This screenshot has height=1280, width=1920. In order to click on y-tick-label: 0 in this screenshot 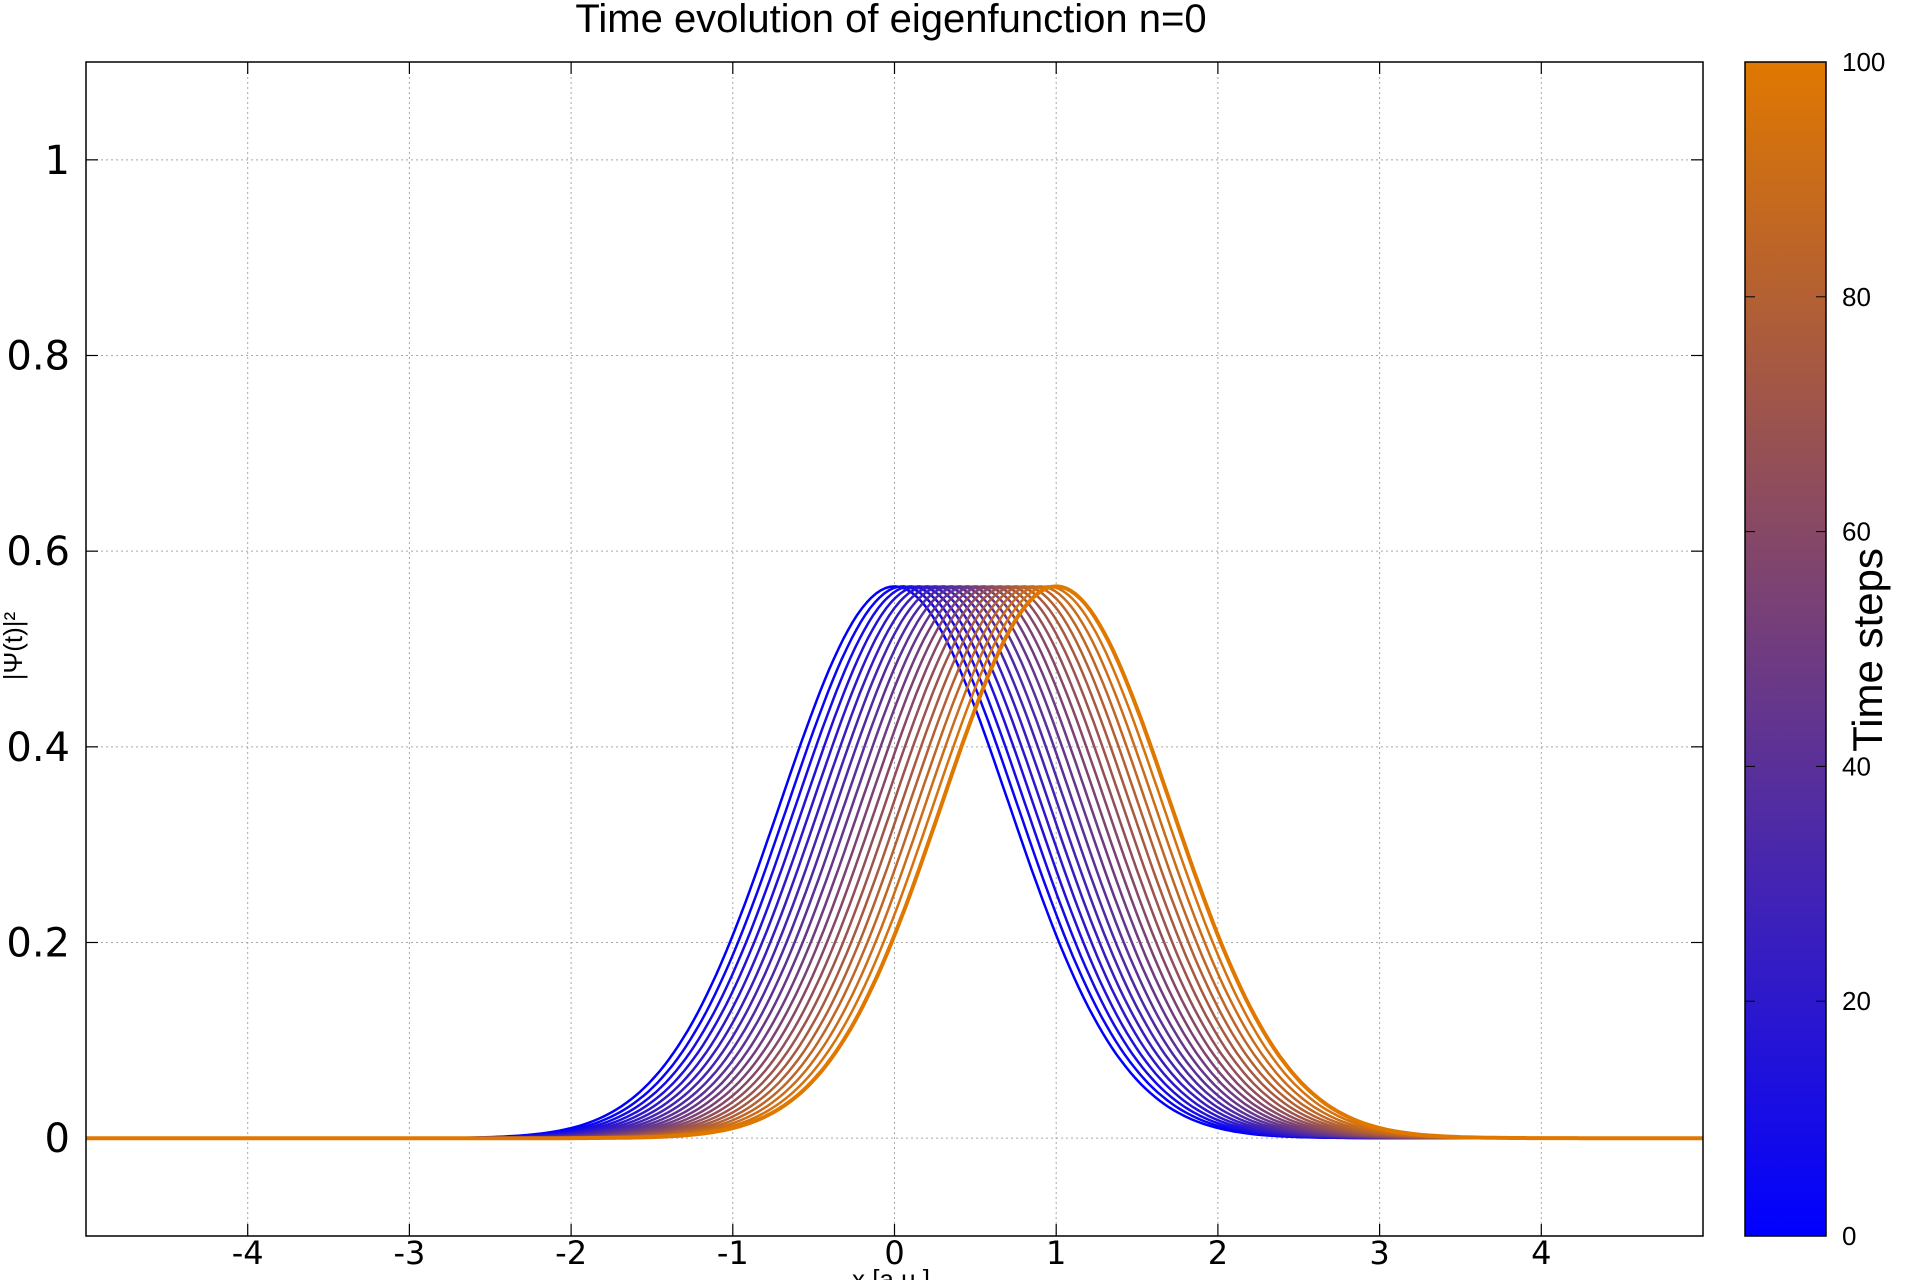, I will do `click(57, 1139)`.